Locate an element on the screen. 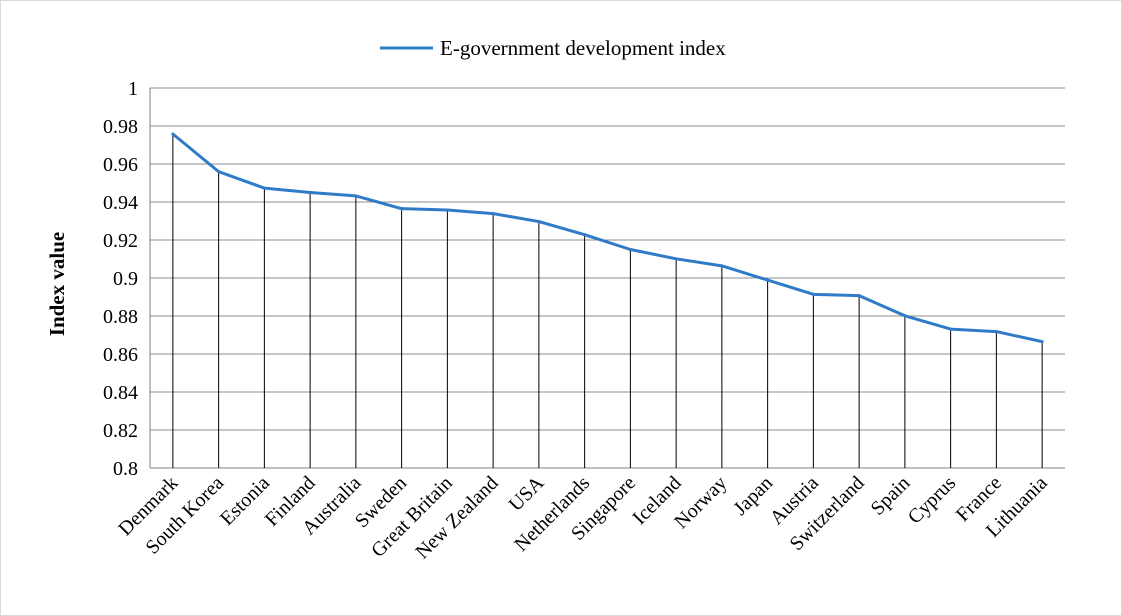 The image size is (1122, 616). y-tick-label: 0.92 is located at coordinates (120, 241).